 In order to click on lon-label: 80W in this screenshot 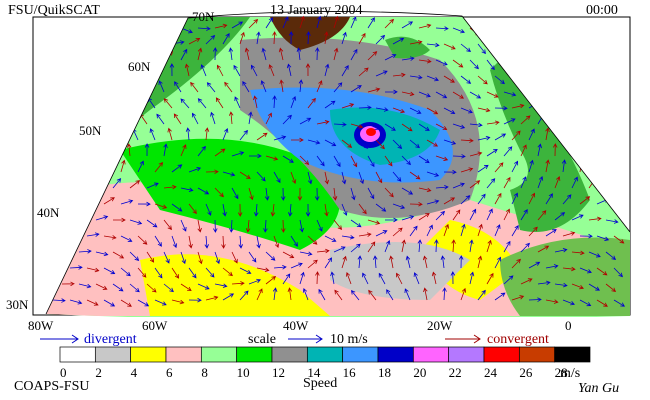, I will do `click(41, 325)`.